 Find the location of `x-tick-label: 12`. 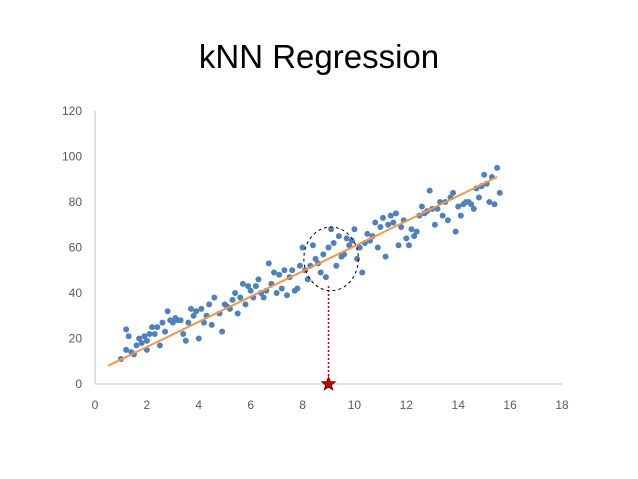

x-tick-label: 12 is located at coordinates (407, 405).